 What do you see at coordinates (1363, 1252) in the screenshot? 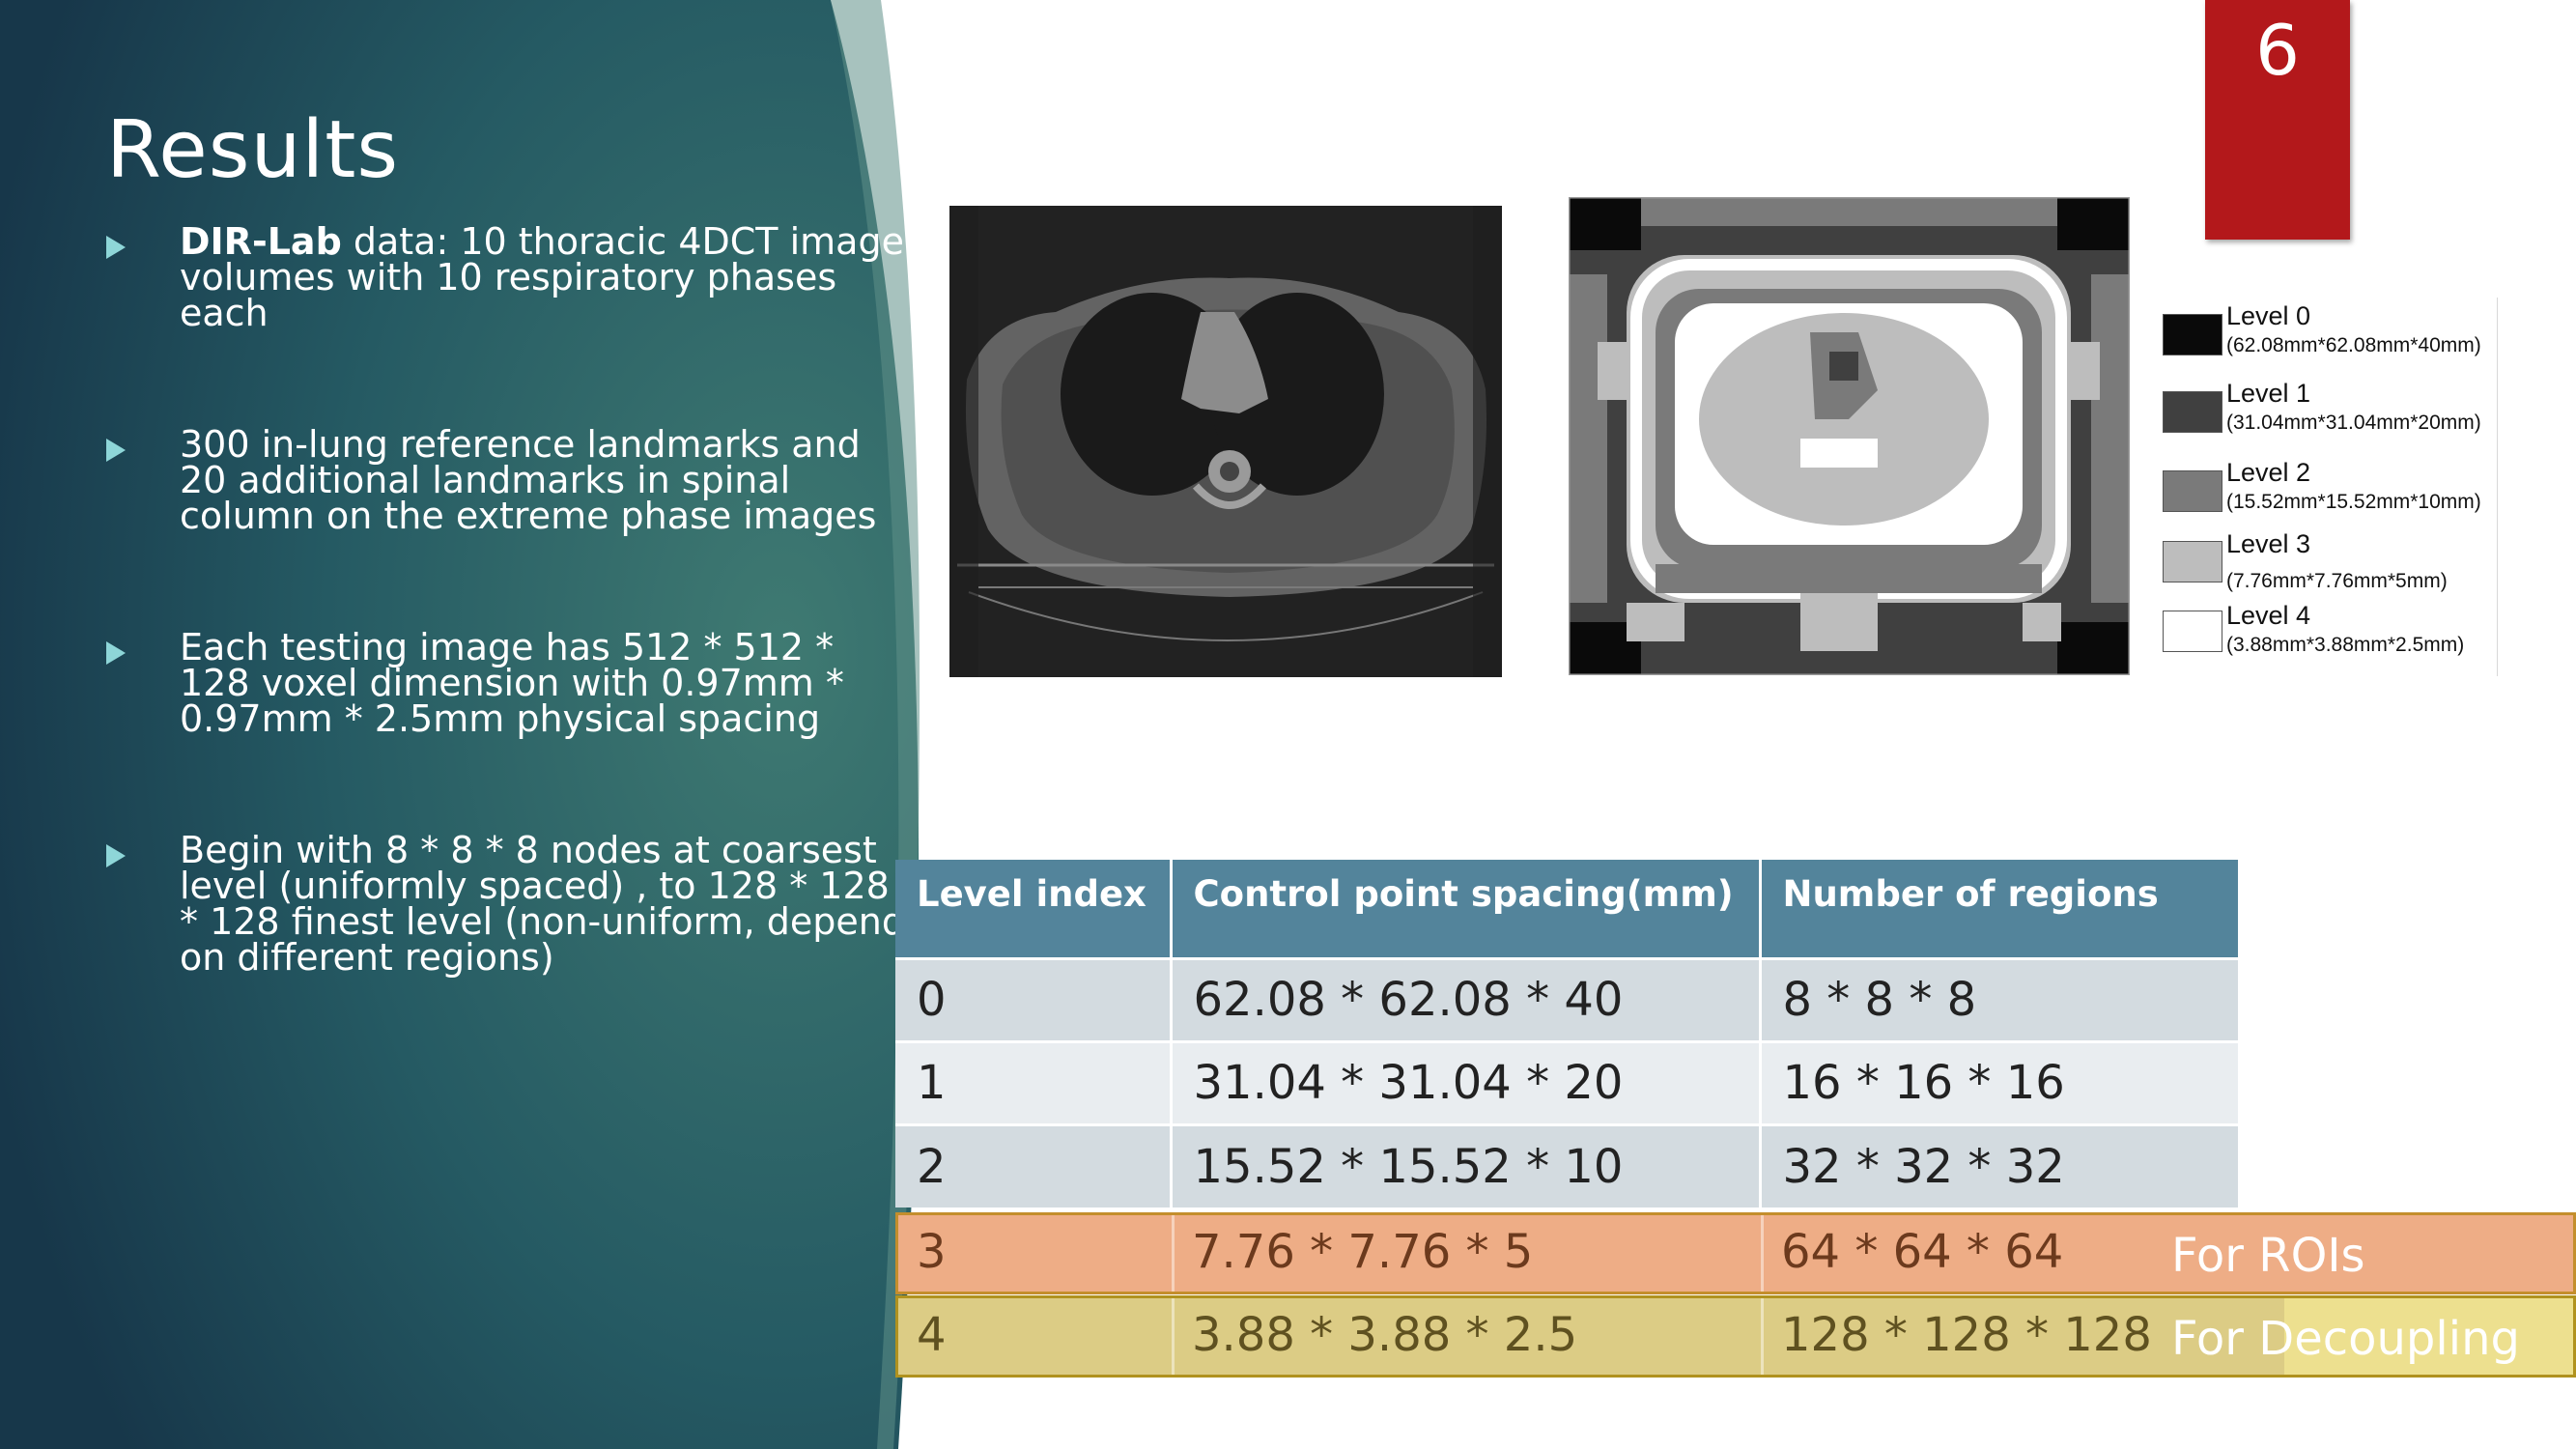
I see `table-cell: 7.76 * 7.76 * 5` at bounding box center [1363, 1252].